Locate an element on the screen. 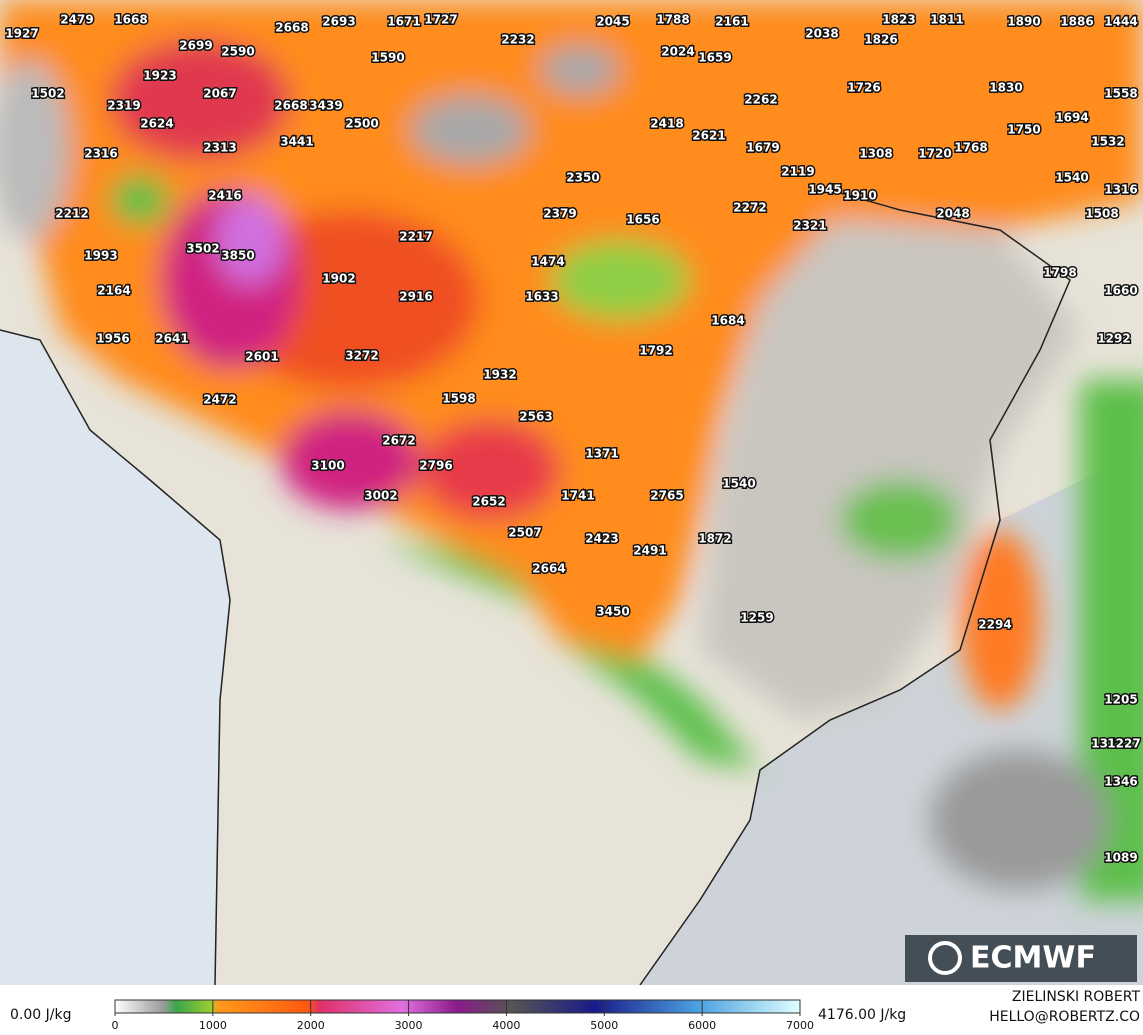  cape-label: 1741 is located at coordinates (577, 496).